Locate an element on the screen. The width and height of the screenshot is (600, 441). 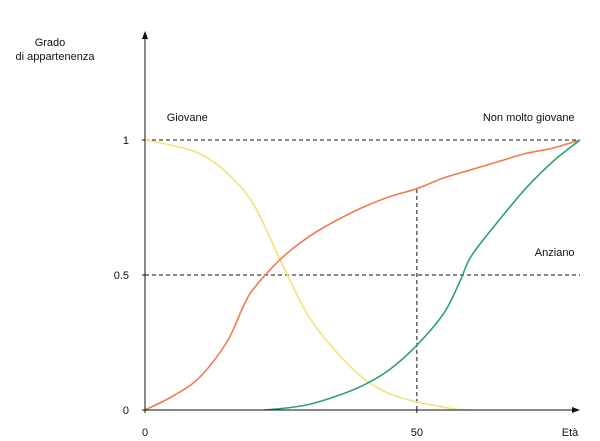
curve-label-giovane: Giovane is located at coordinates (187, 118).